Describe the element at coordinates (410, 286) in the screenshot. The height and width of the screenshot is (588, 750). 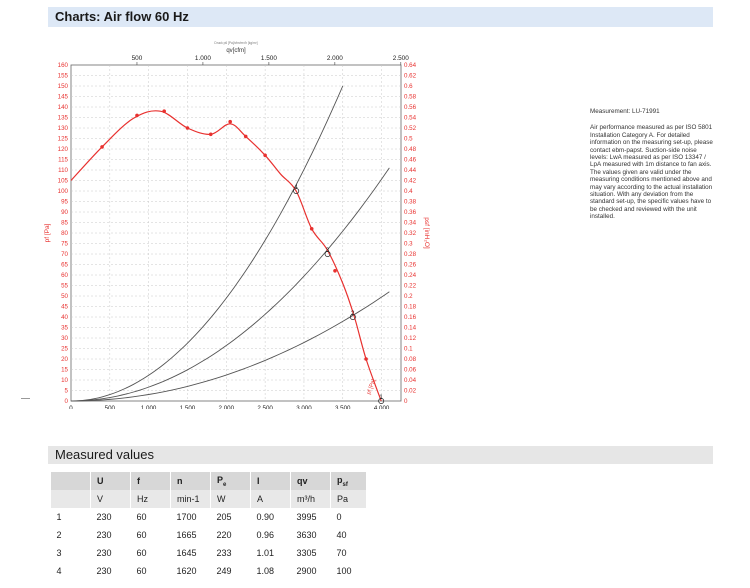
I see `y2-tick-label: 0.22` at that location.